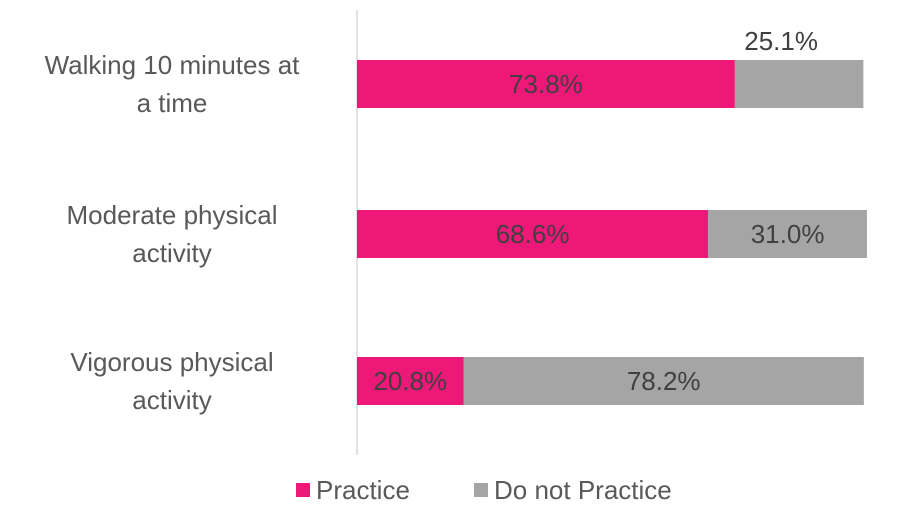 This screenshot has height=520, width=904. Describe the element at coordinates (172, 103) in the screenshot. I see `category-label: a time` at that location.